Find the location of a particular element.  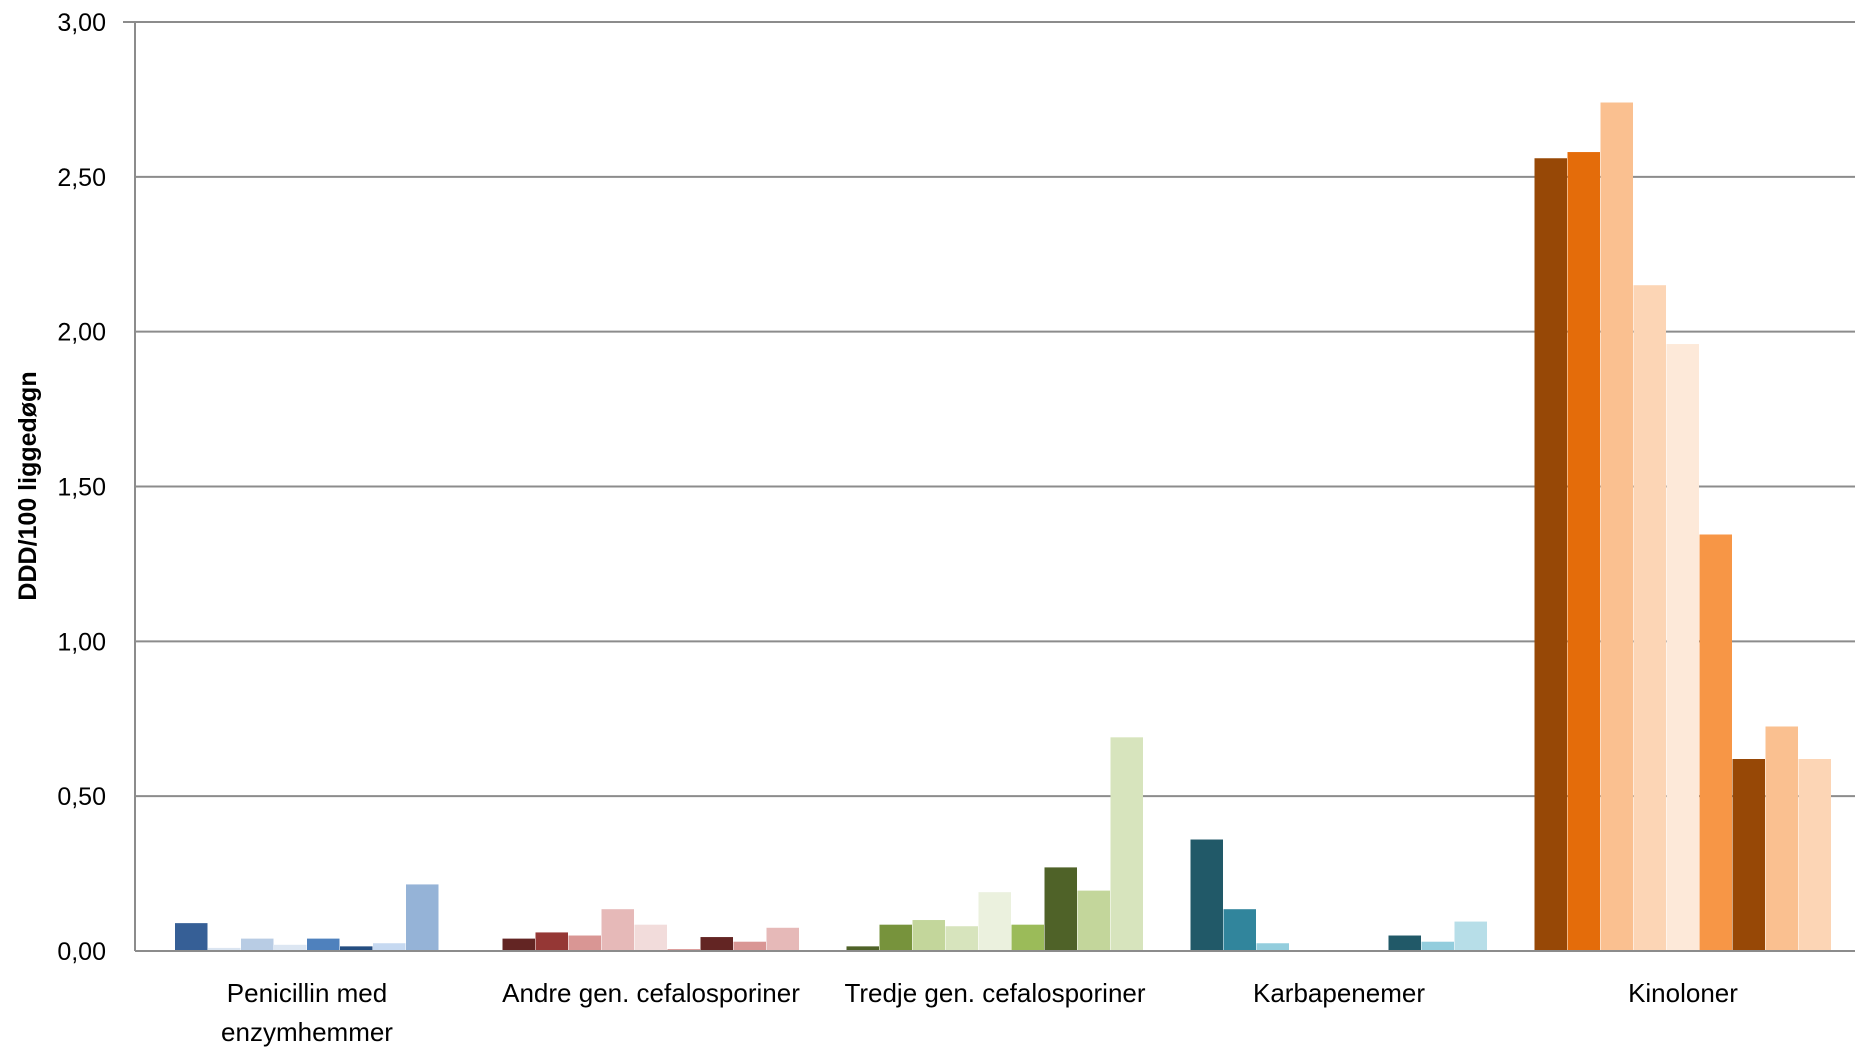

x-category-label: Karbapenemer is located at coordinates (1339, 993).